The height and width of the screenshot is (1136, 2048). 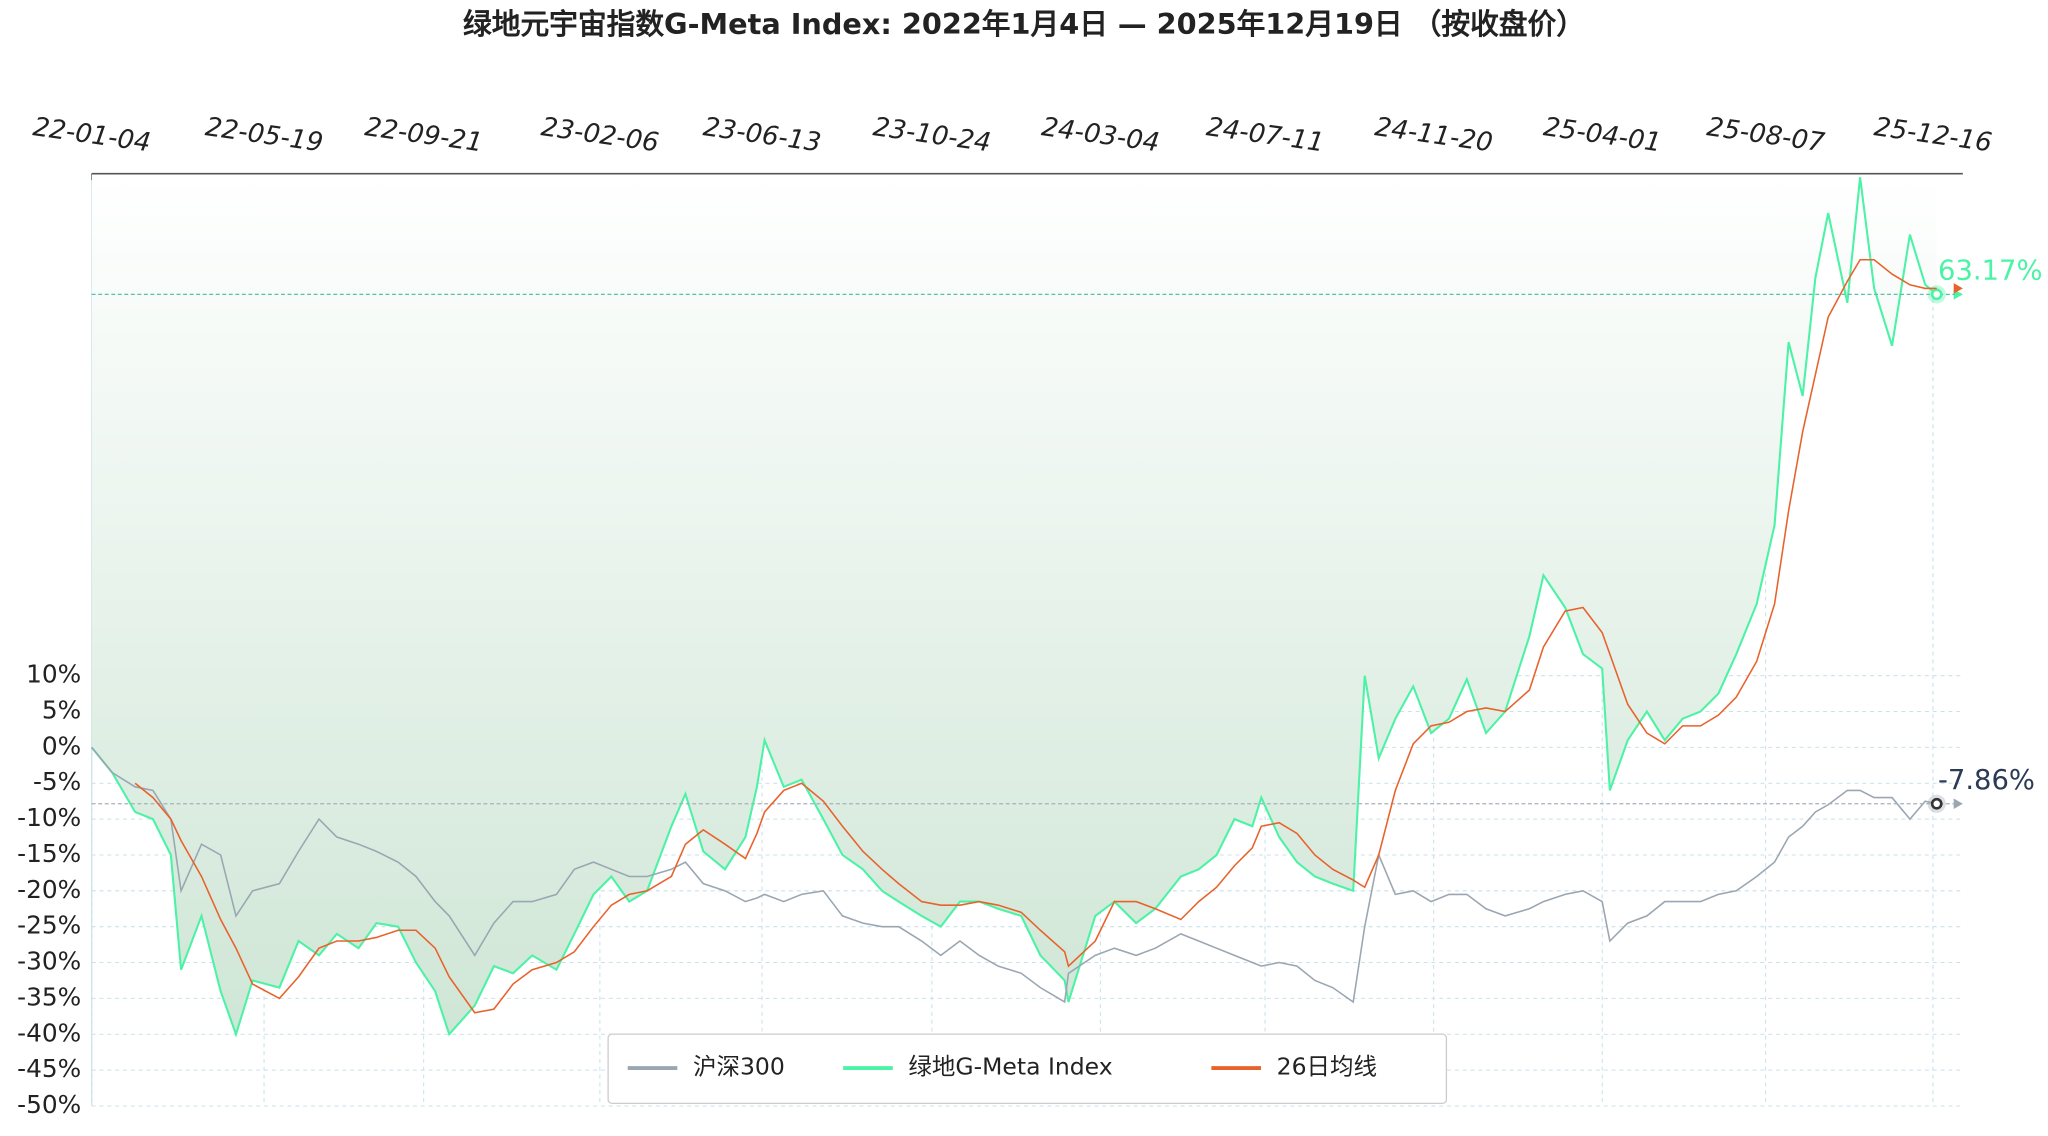 I want to click on y-tick-label: -50%, so click(x=49, y=1104).